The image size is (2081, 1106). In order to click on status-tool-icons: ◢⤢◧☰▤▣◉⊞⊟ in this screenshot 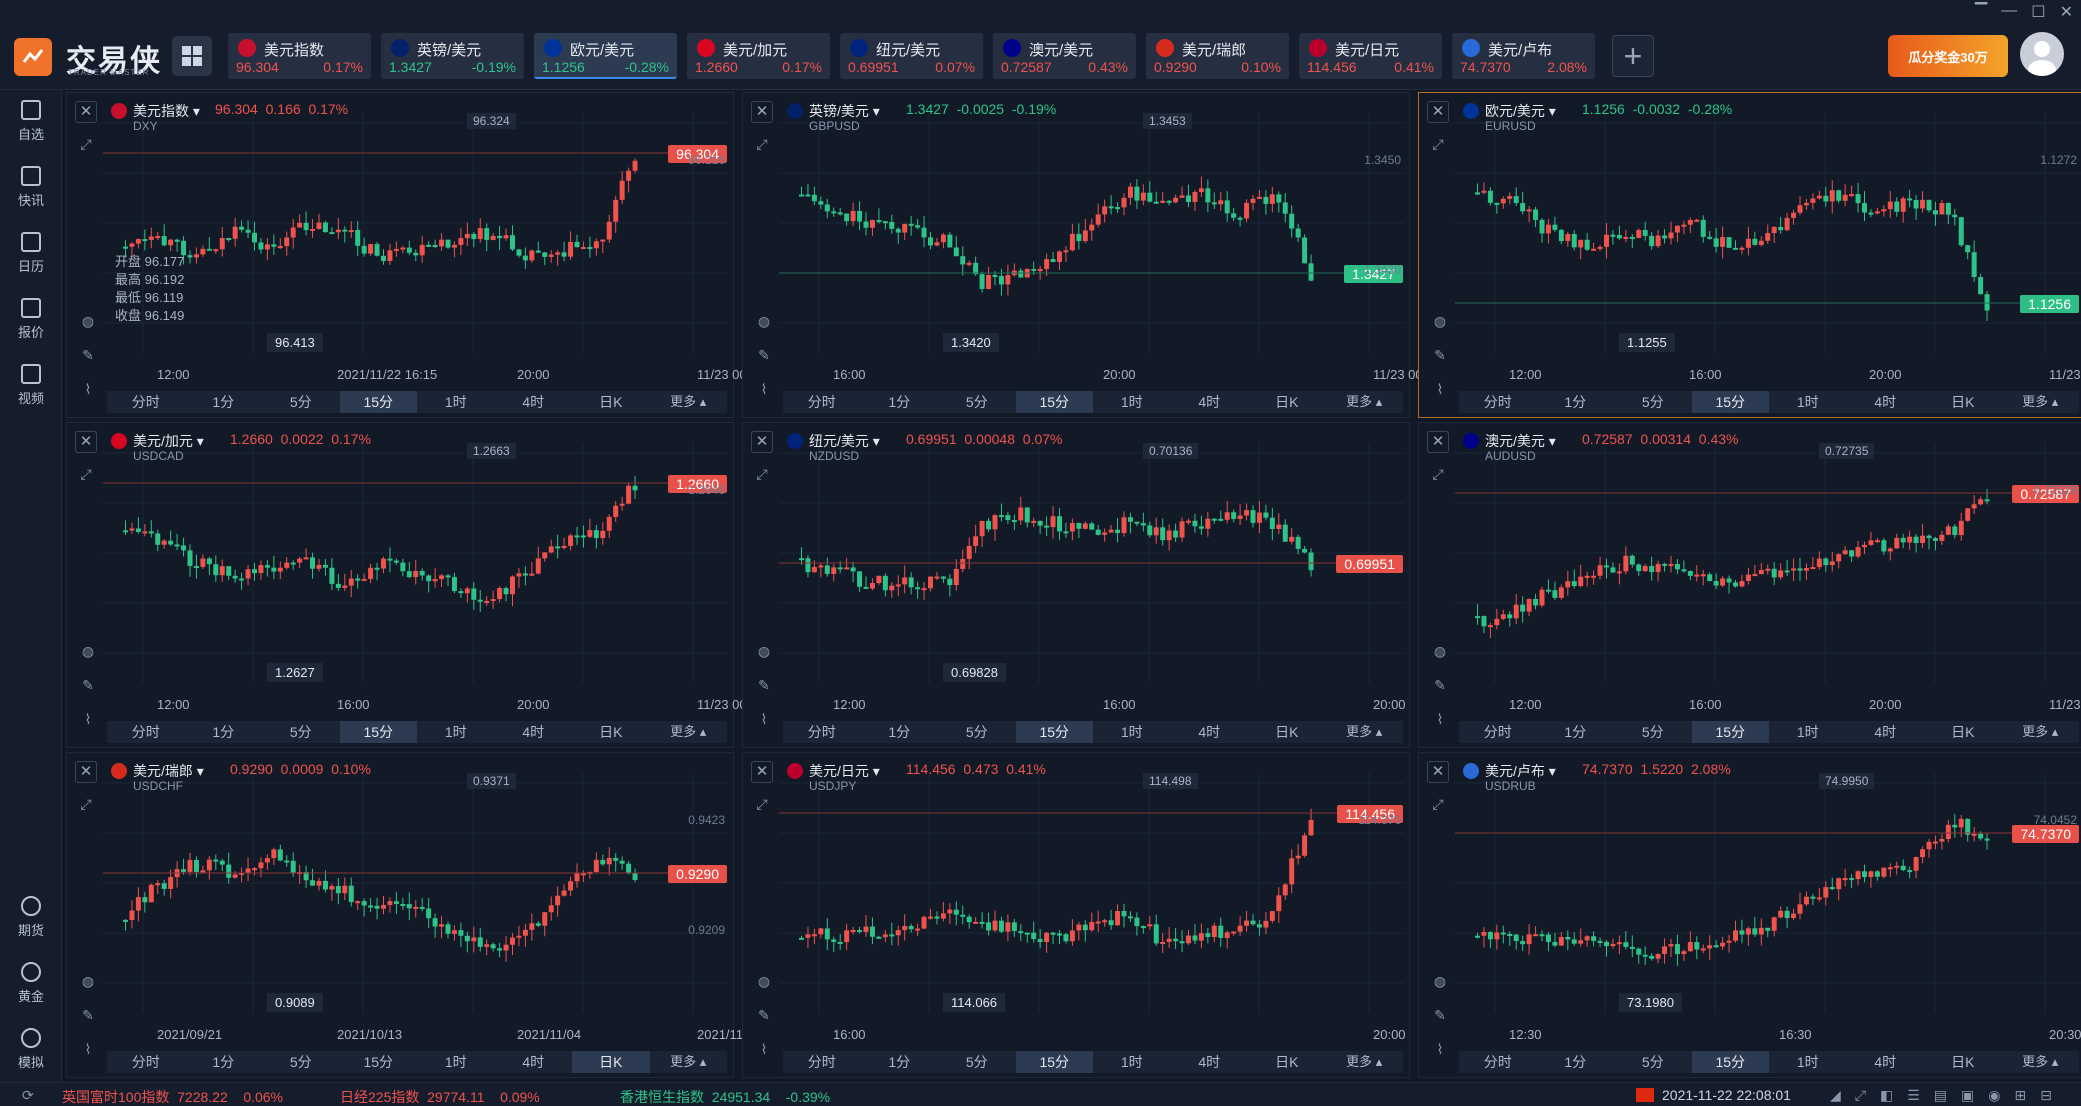, I will do `click(1948, 1095)`.